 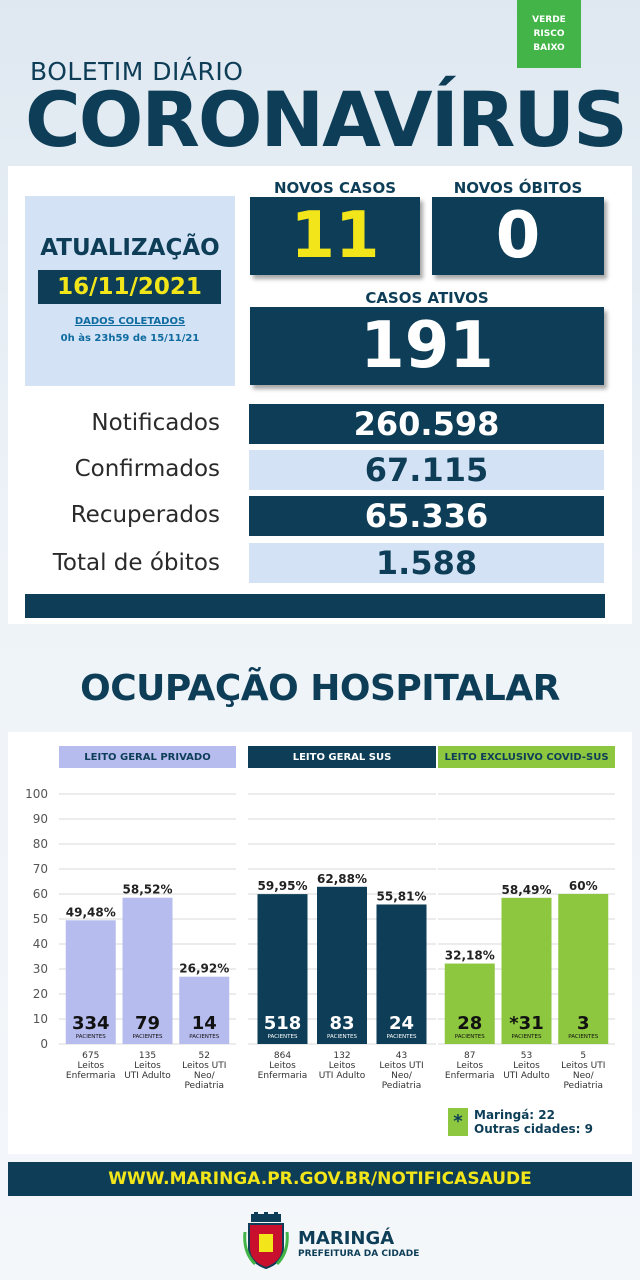 I want to click on y-tick-label: 10, so click(x=40, y=1019).